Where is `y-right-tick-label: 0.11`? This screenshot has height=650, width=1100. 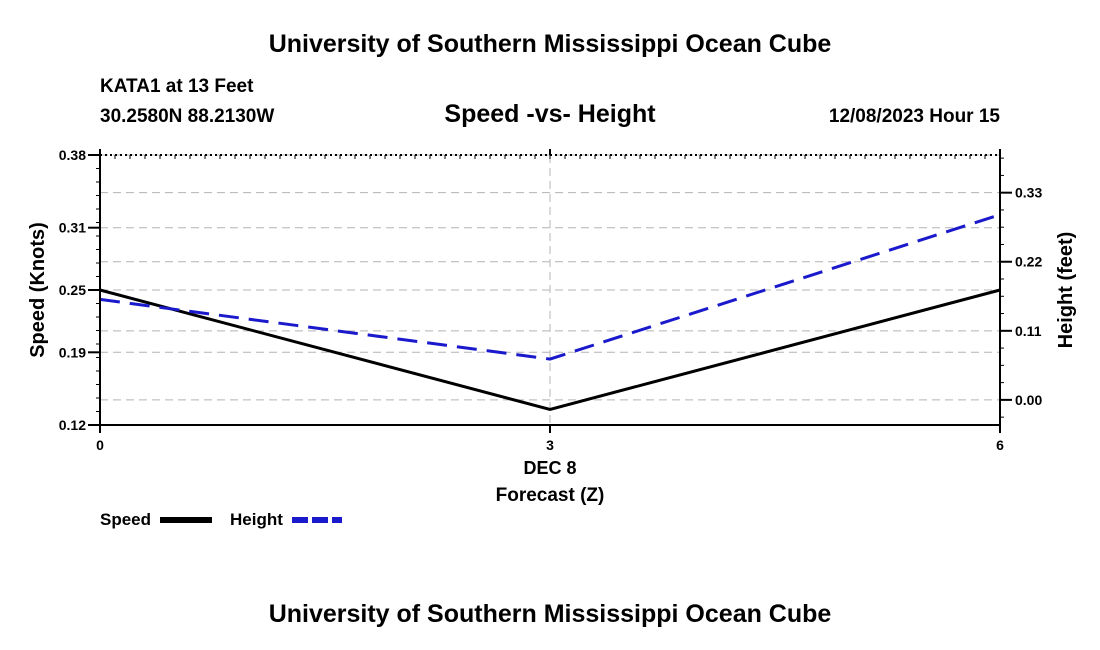 y-right-tick-label: 0.11 is located at coordinates (1028, 331).